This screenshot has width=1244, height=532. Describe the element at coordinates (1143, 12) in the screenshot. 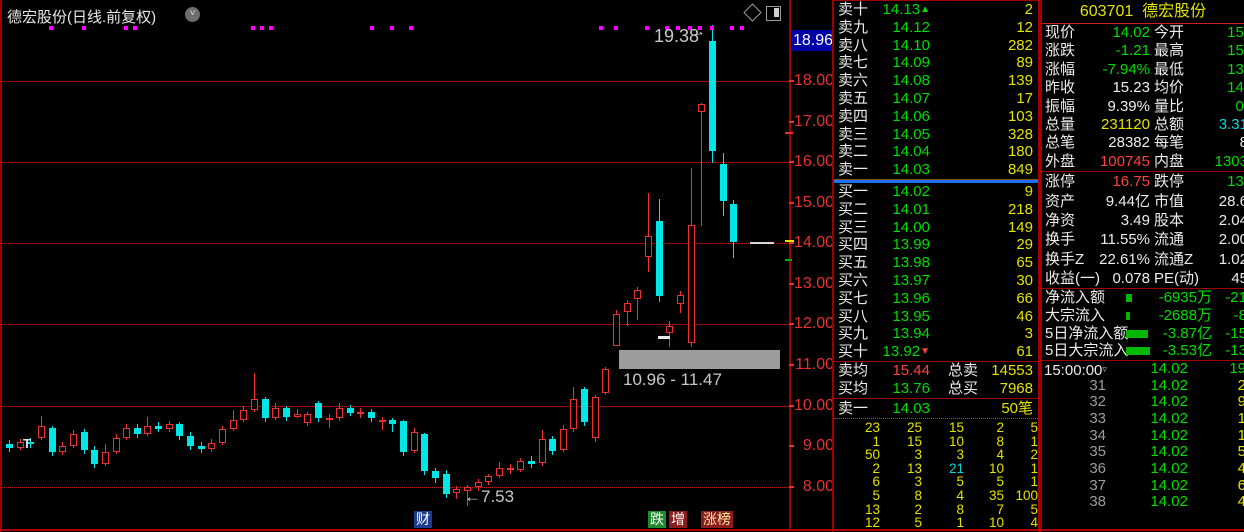

I see `stock-title: 603701 德宏股份` at that location.